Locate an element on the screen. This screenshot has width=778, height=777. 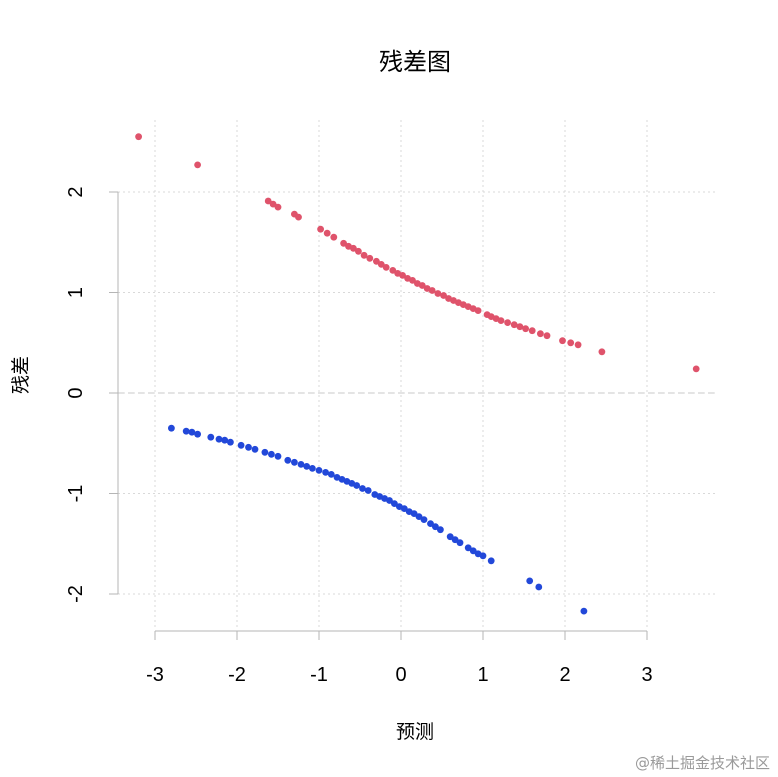
y-axis-label: 残差 is located at coordinates (21, 375).